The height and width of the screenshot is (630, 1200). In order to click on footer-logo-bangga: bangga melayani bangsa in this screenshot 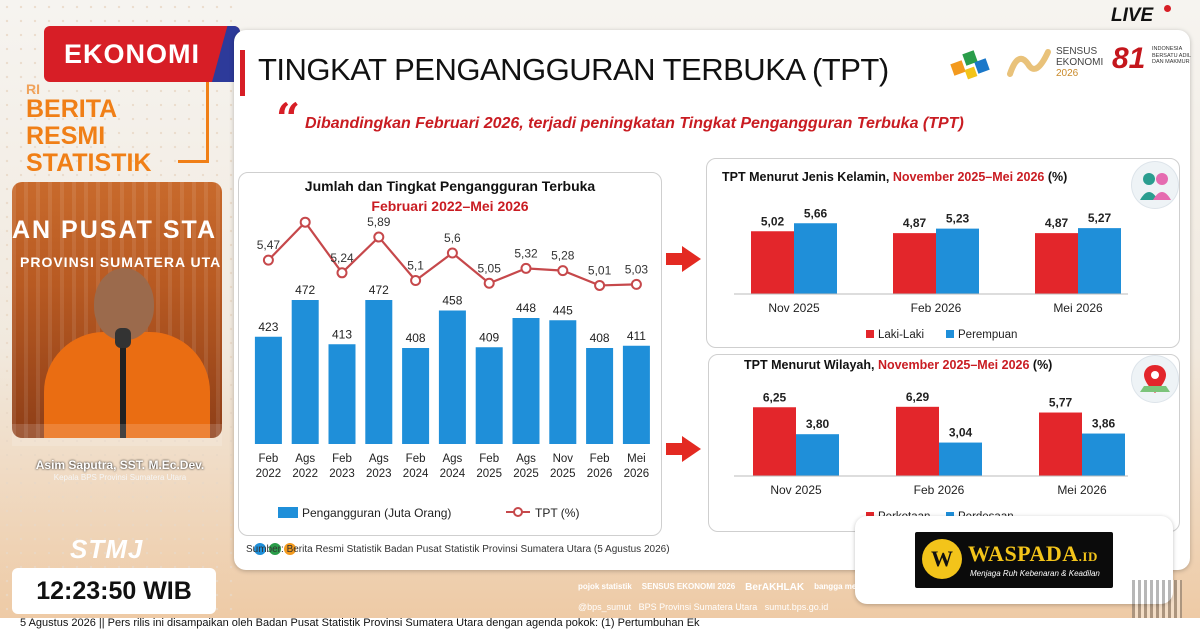, I will do `click(862, 586)`.